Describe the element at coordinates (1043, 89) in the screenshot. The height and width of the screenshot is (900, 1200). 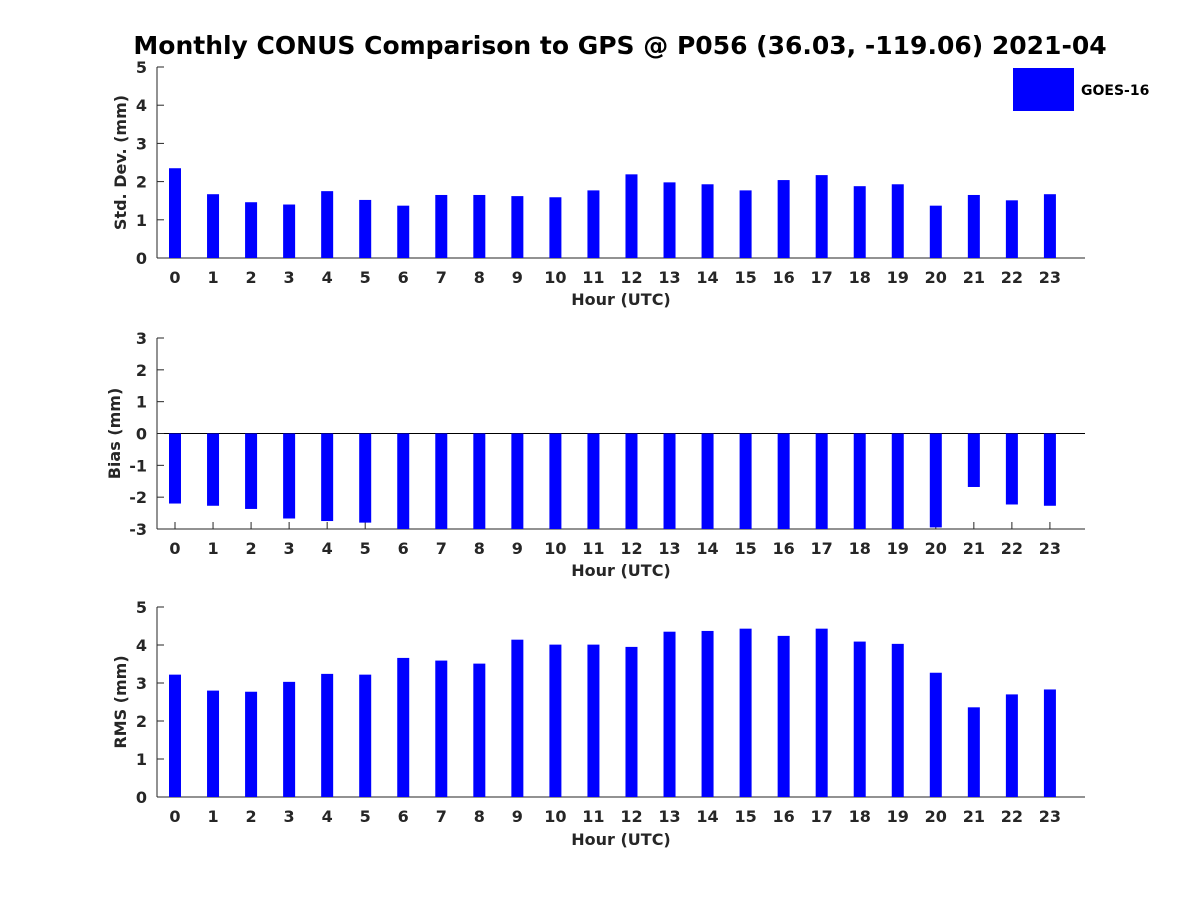
I see `legend-swatch-goes16` at that location.